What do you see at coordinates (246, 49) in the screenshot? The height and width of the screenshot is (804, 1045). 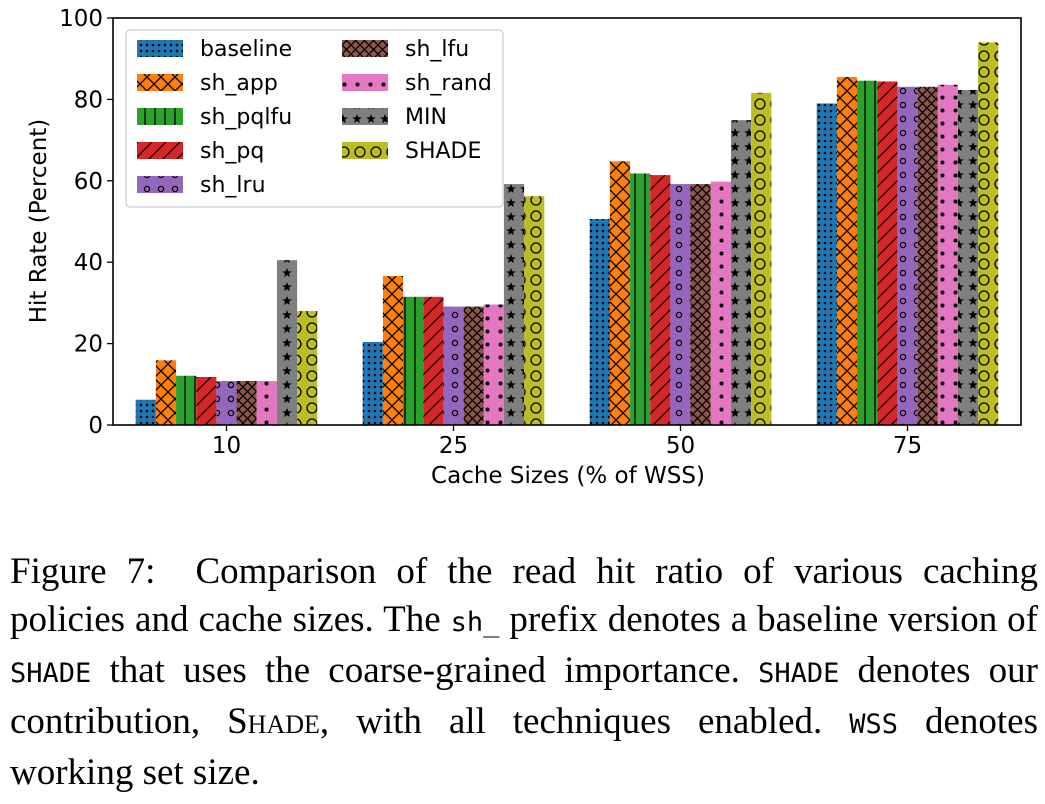 I see `legend-label-baseline: baseline` at bounding box center [246, 49].